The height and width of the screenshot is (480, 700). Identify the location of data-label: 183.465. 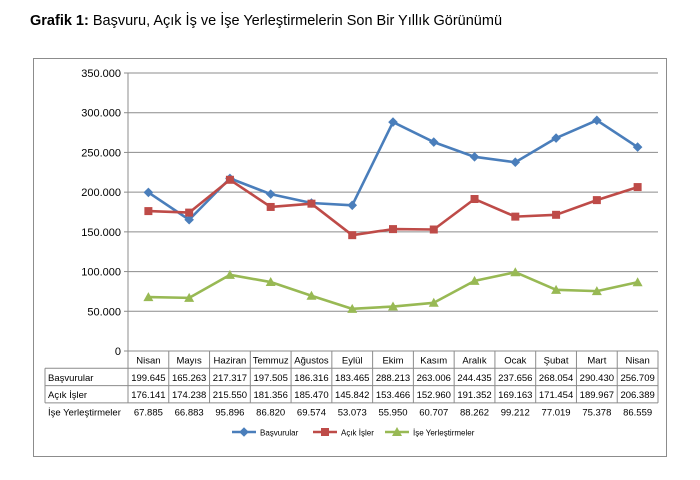
(352, 378).